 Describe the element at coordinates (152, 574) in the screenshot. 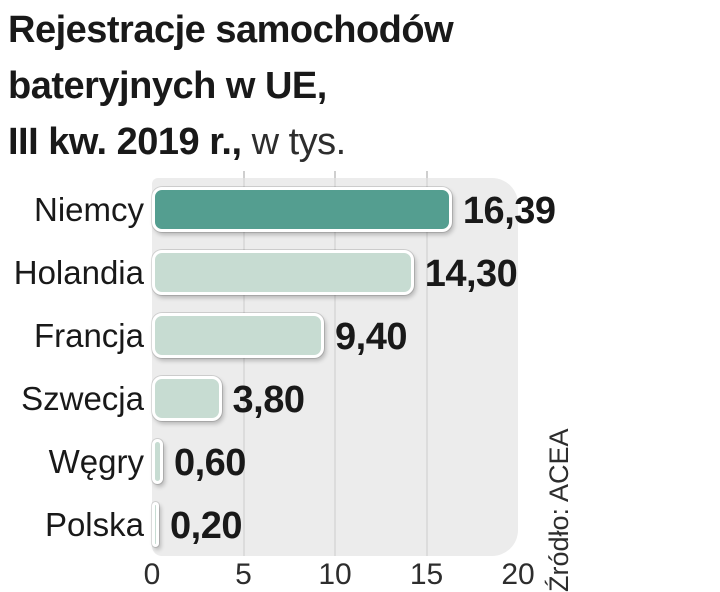

I see `x-tick-label-0: 0` at that location.